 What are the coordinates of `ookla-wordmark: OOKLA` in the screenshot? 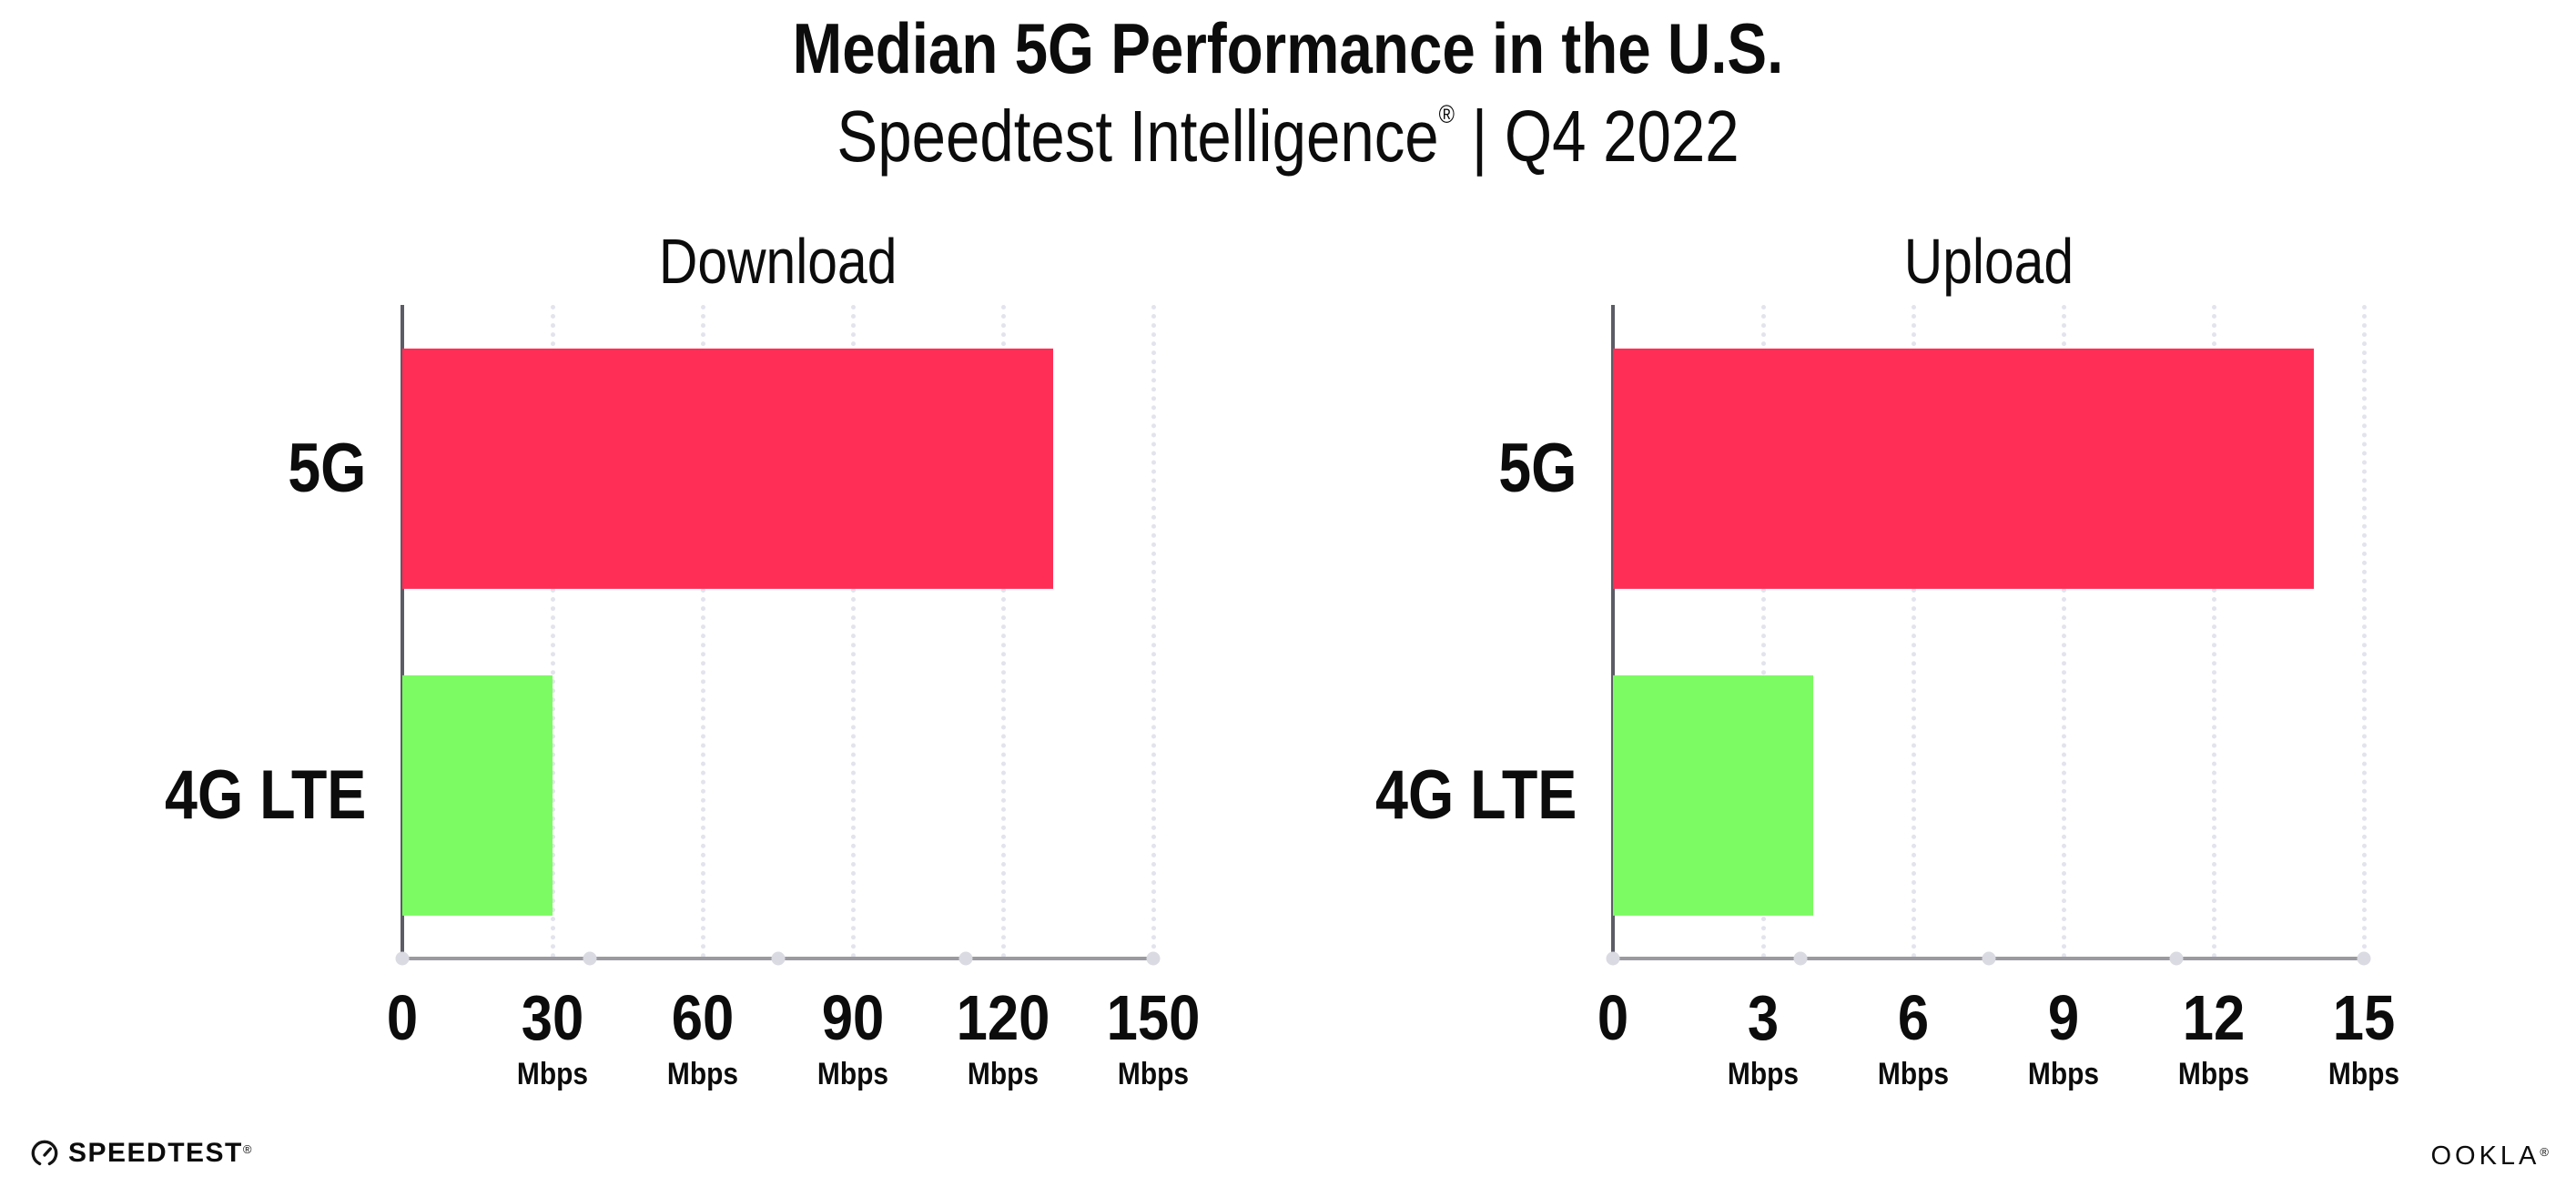 It's located at (2485, 1156).